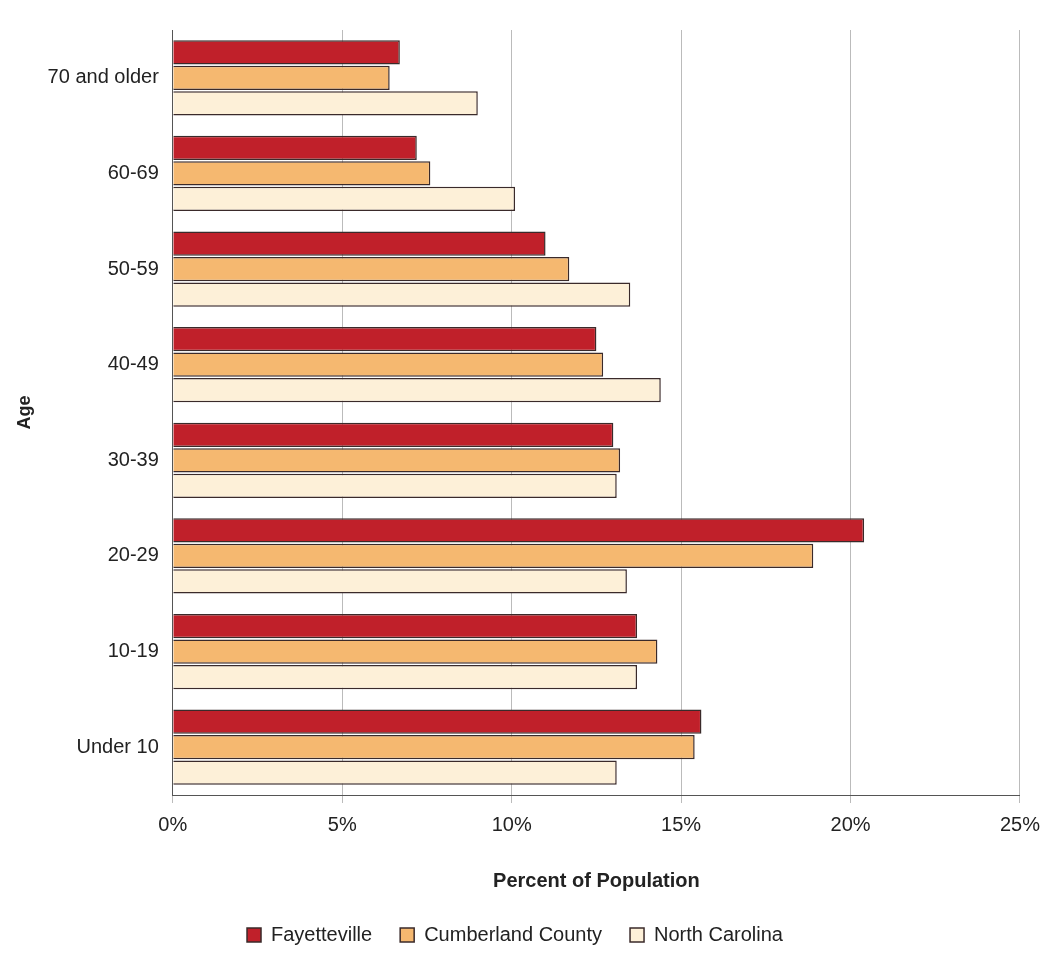  I want to click on x-tick-label: 0%, so click(173, 823).